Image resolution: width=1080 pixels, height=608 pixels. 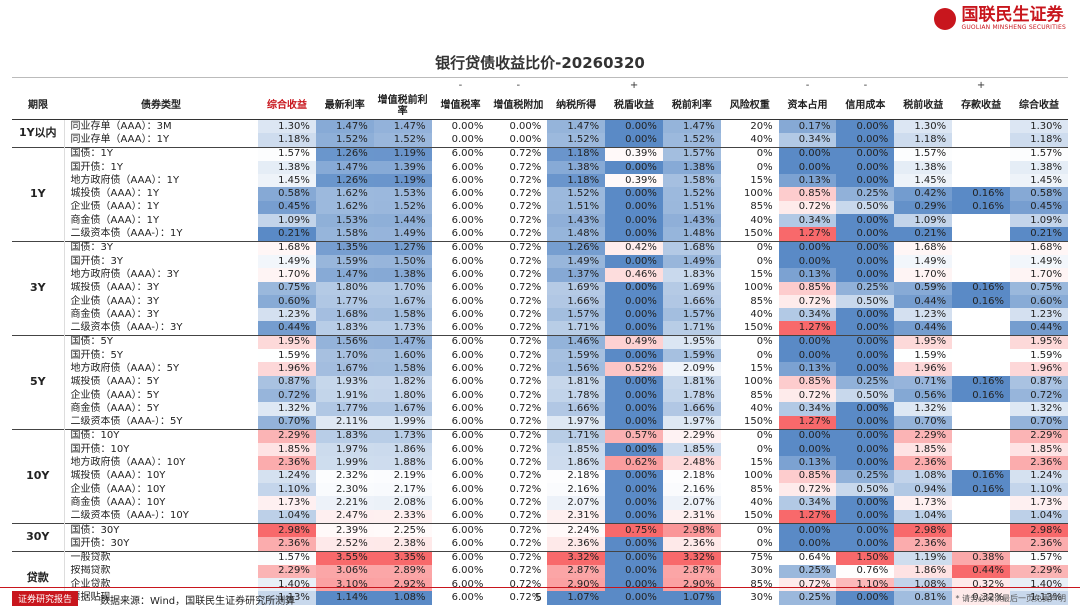 I want to click on cell: 3.06%, so click(x=344, y=571).